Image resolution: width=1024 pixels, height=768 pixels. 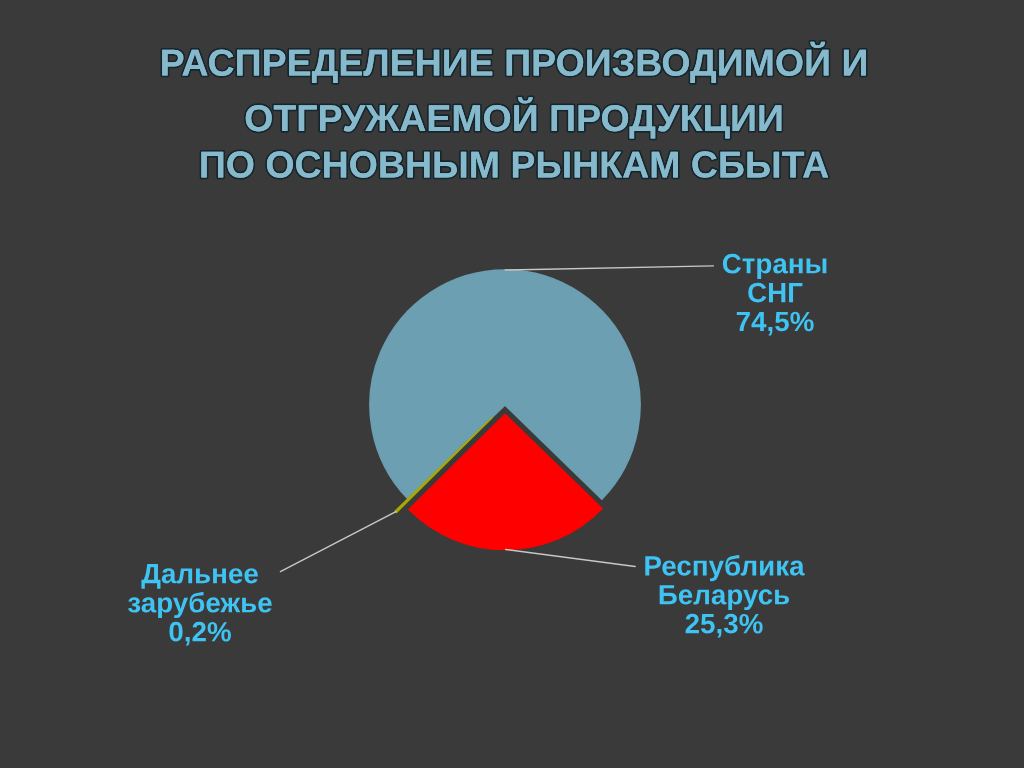 I want to click on chart-title: РАСПРЕДЕЛЕНИЕ ПРОИЗВОДИМОЙ И ОТГРУЖАЕМОЙ ПРОДУКЦИИ ПО ОСНОВНЫМ РЫНКАМ СБЫТА, so click(x=514, y=109).